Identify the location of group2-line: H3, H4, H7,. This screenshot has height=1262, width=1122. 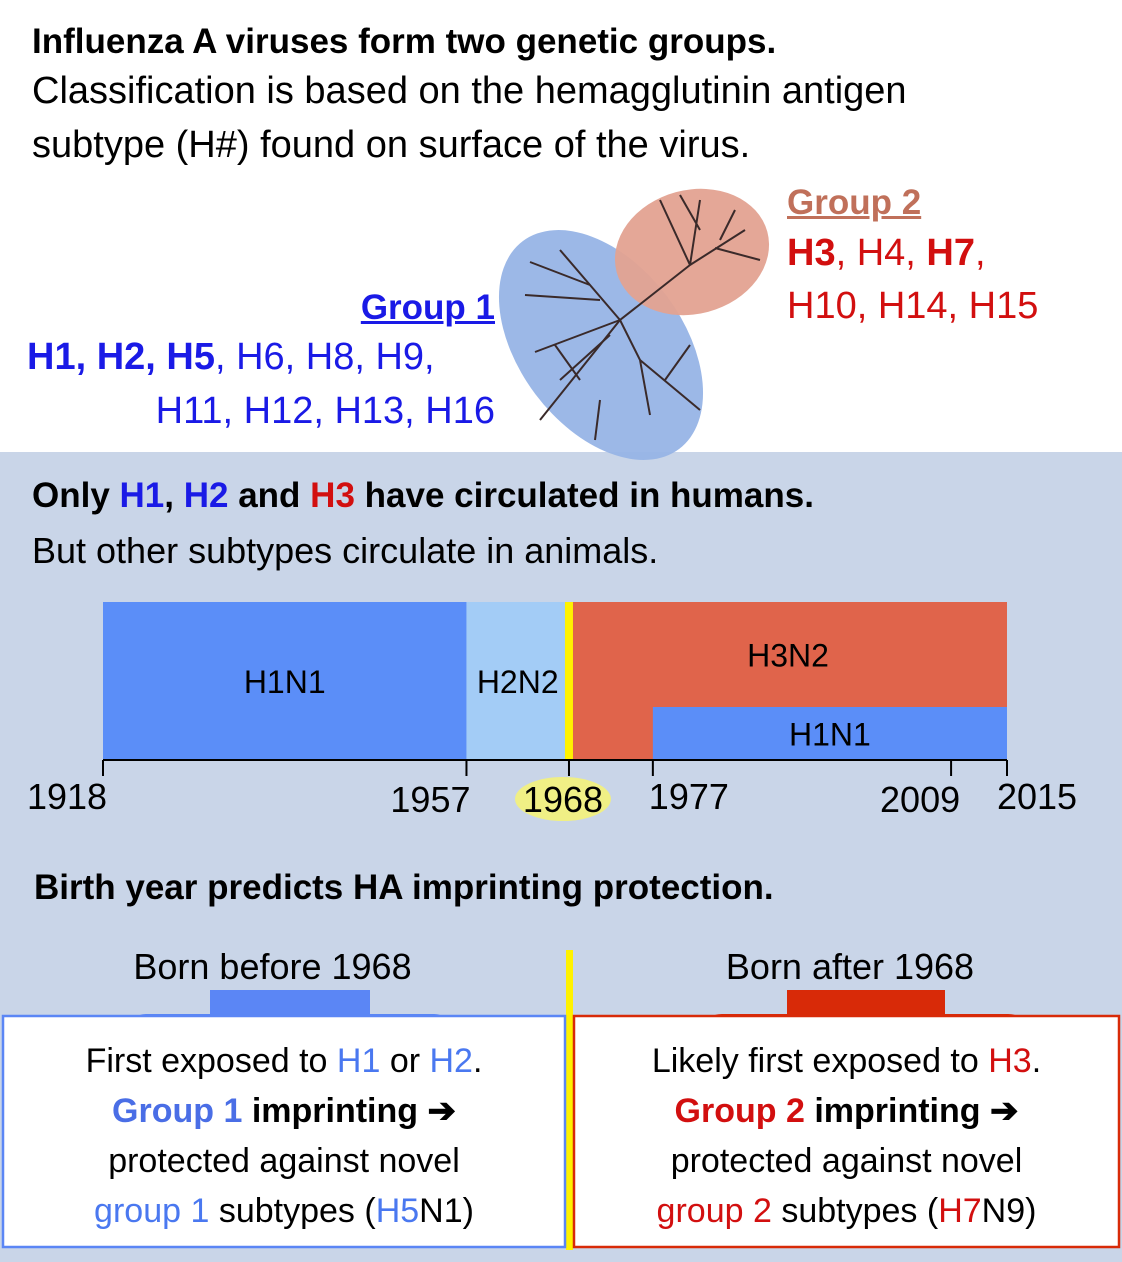
(886, 253).